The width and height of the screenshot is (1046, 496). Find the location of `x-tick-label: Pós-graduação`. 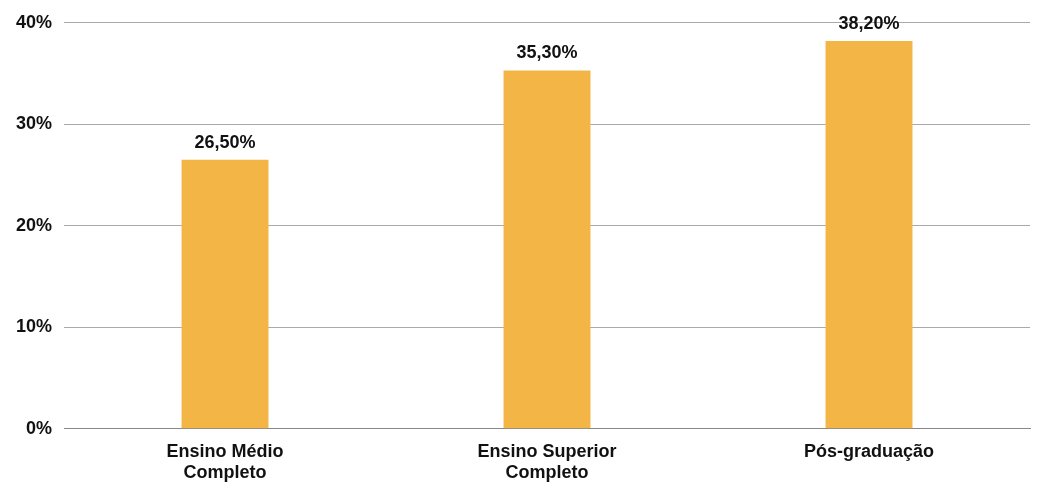

x-tick-label: Pós-graduação is located at coordinates (869, 450).